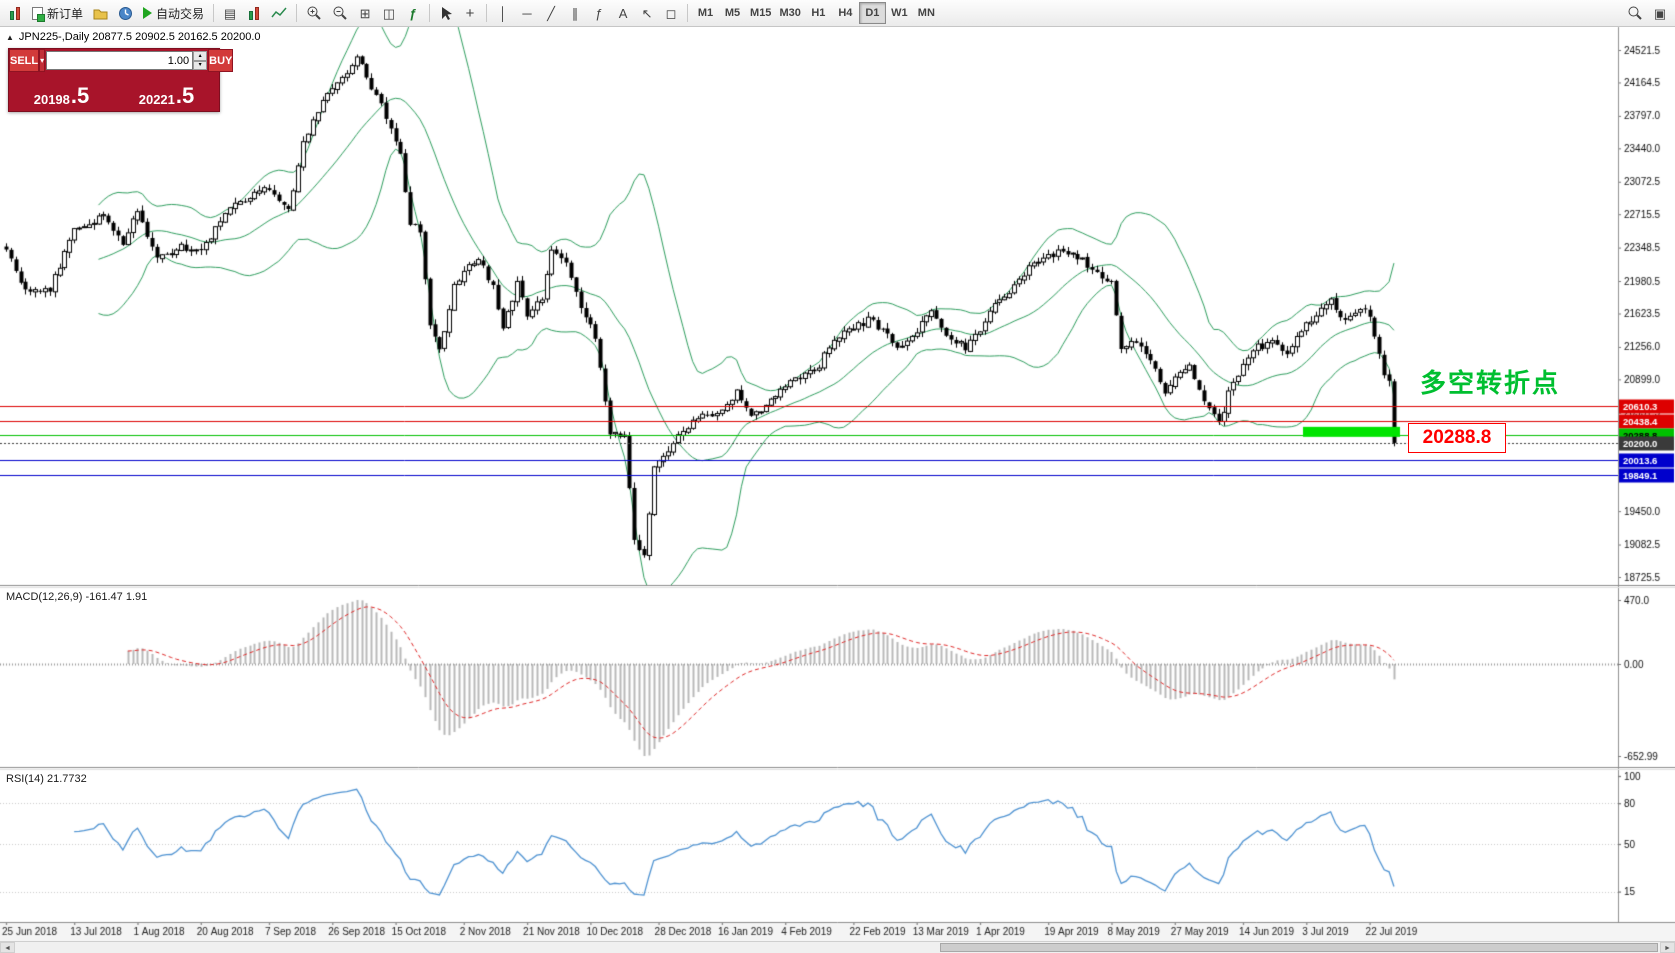 This screenshot has width=1675, height=953. I want to click on zoom-in-button, so click(314, 13).